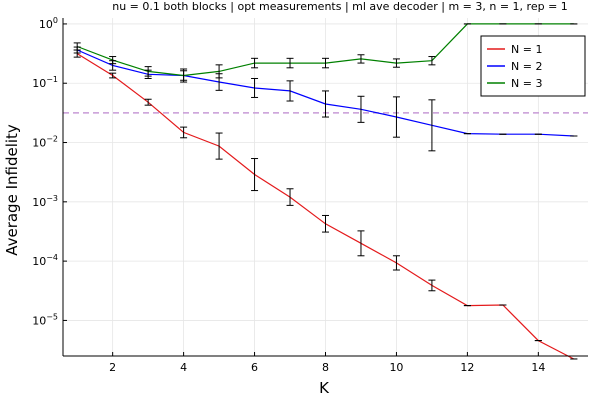  I want to click on y-tick-label: 10⁻⁴, so click(45, 260).